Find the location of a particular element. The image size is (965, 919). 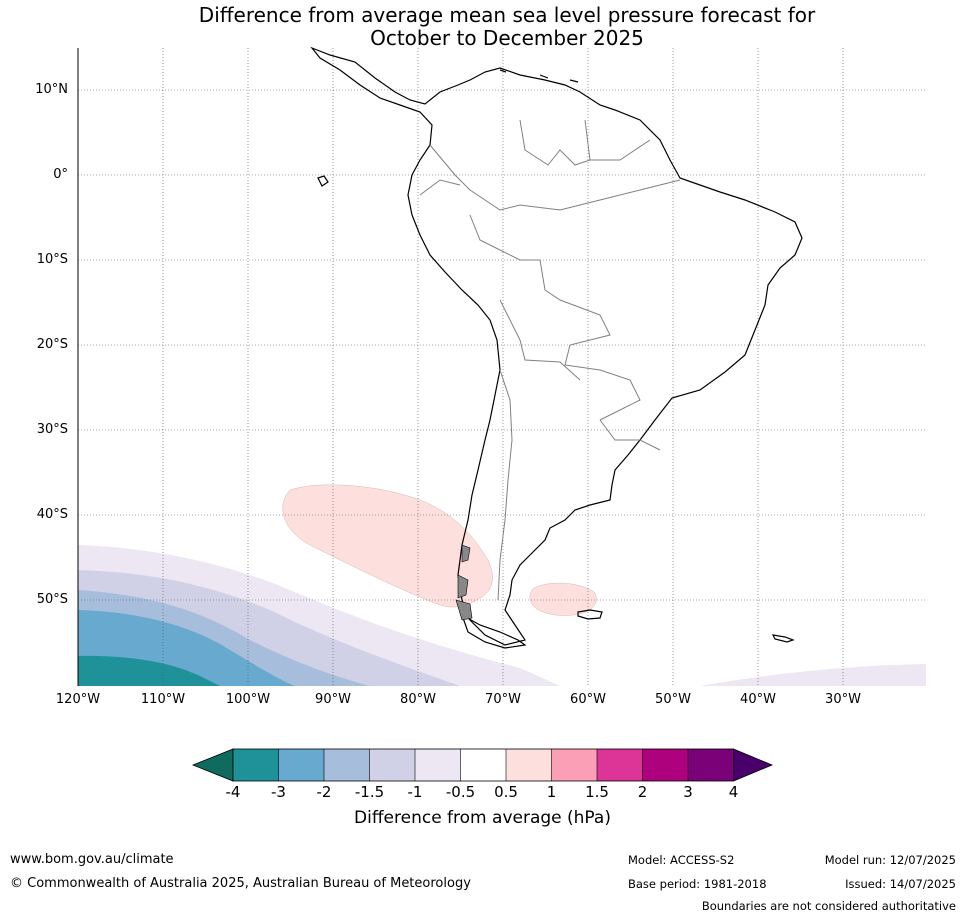

website-link: www.bom.gov.au/climate is located at coordinates (92, 859).